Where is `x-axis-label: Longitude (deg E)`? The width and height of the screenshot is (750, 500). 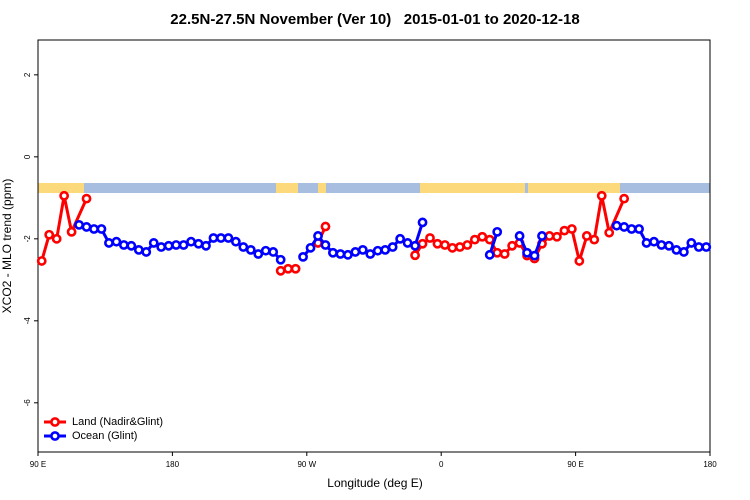 x-axis-label: Longitude (deg E) is located at coordinates (374, 483).